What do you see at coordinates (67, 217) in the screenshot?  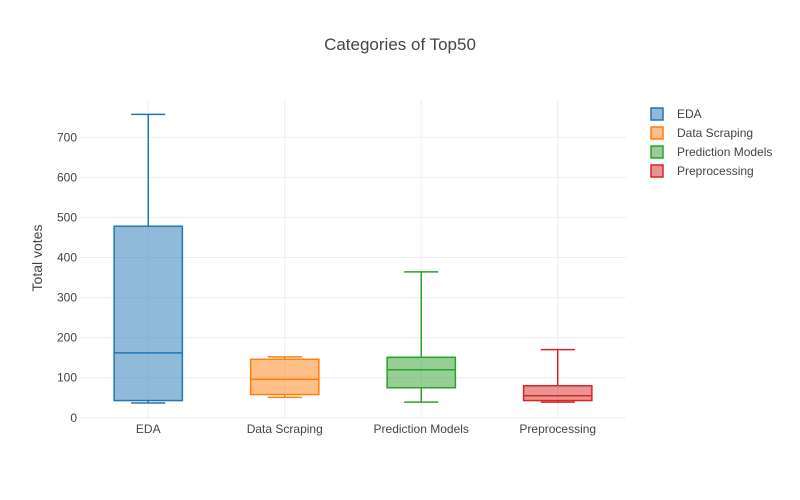 I see `y-tick-label: 500` at bounding box center [67, 217].